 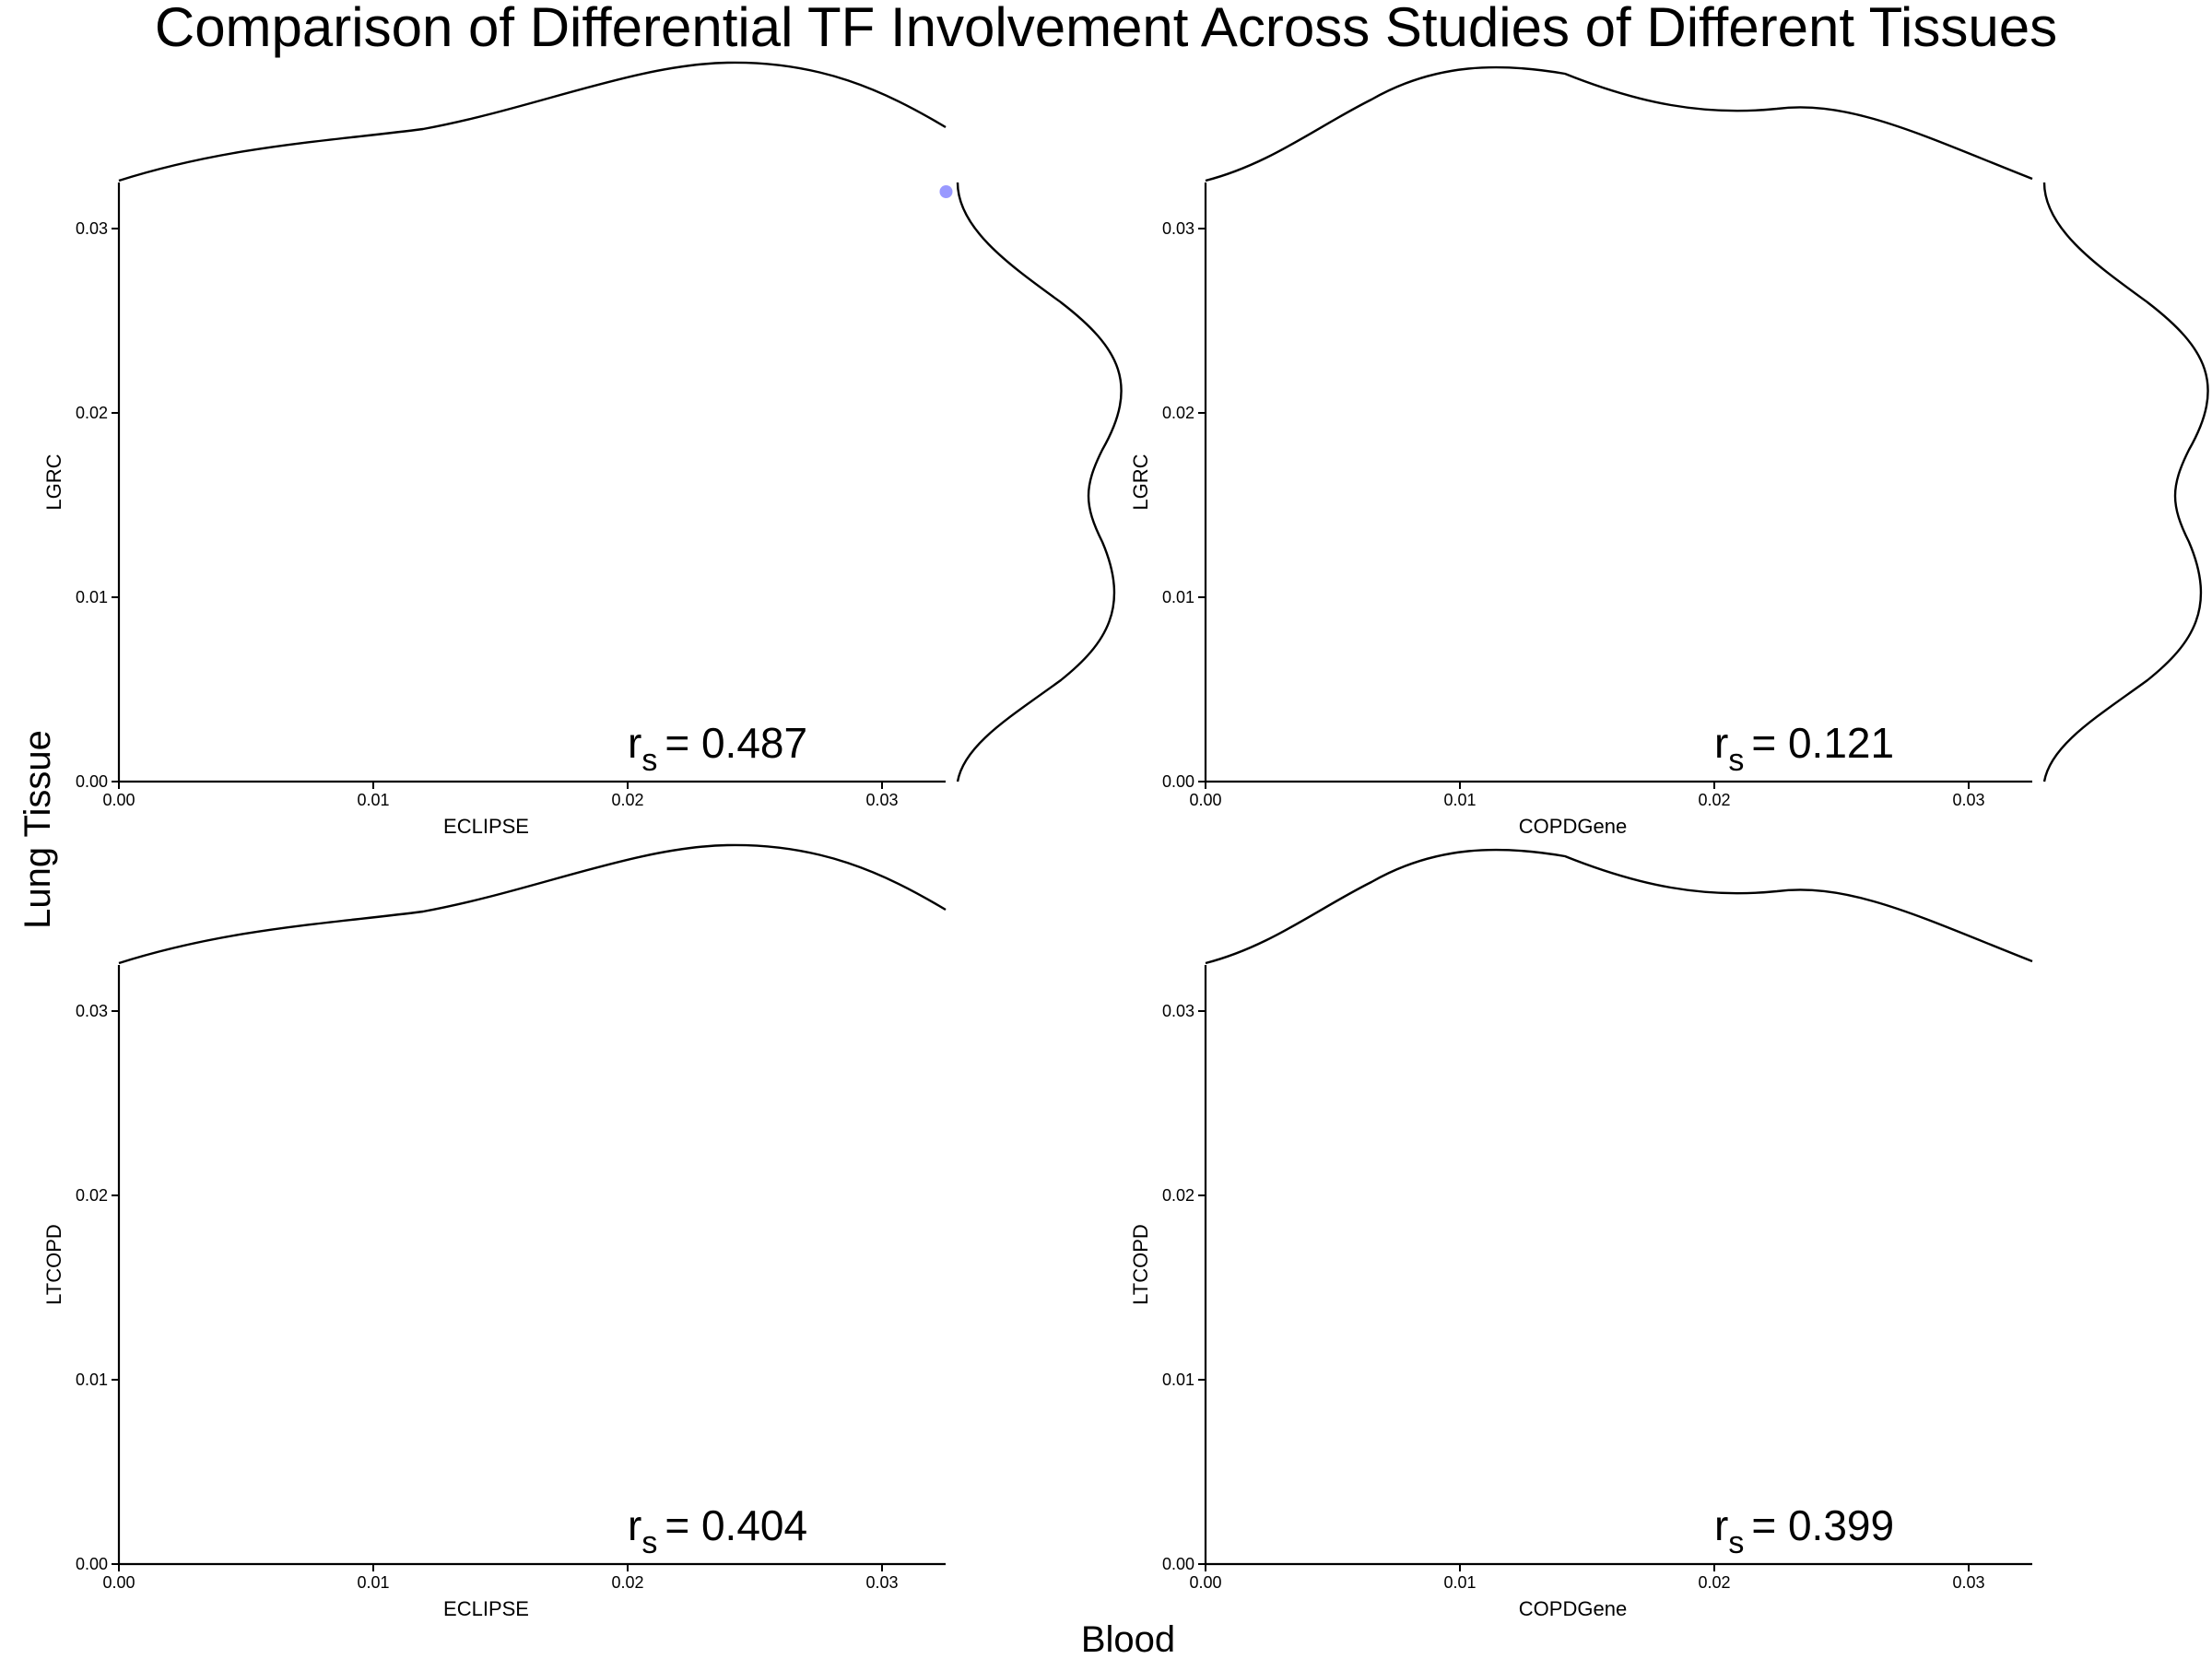 What do you see at coordinates (736, 743) in the screenshot?
I see `annotation-value: = 0.487` at bounding box center [736, 743].